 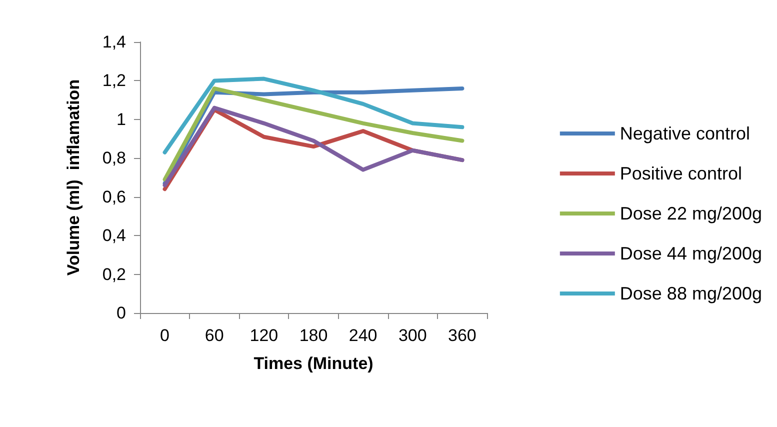 What do you see at coordinates (681, 174) in the screenshot?
I see `legend-label: Positive control` at bounding box center [681, 174].